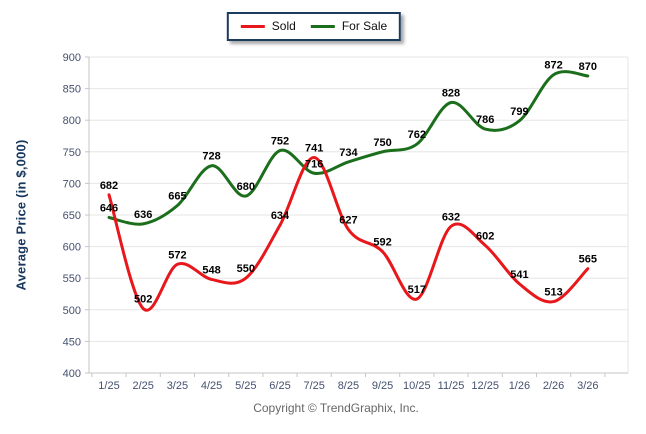  What do you see at coordinates (336, 408) in the screenshot?
I see `copyright-text: Copyright © TrendGraphix, Inc.` at bounding box center [336, 408].